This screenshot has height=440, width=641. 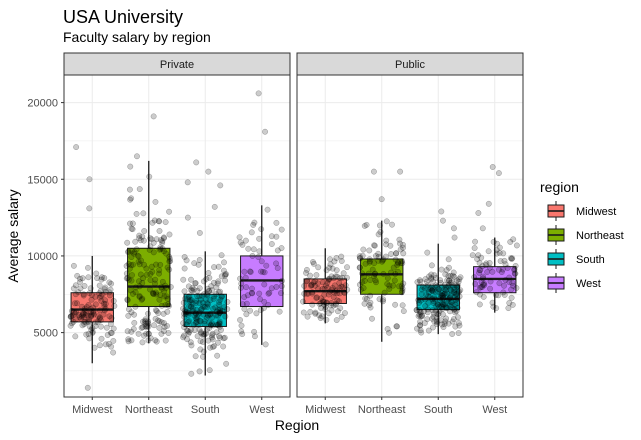 I want to click on y-tick-label: 20000, so click(x=42, y=104).